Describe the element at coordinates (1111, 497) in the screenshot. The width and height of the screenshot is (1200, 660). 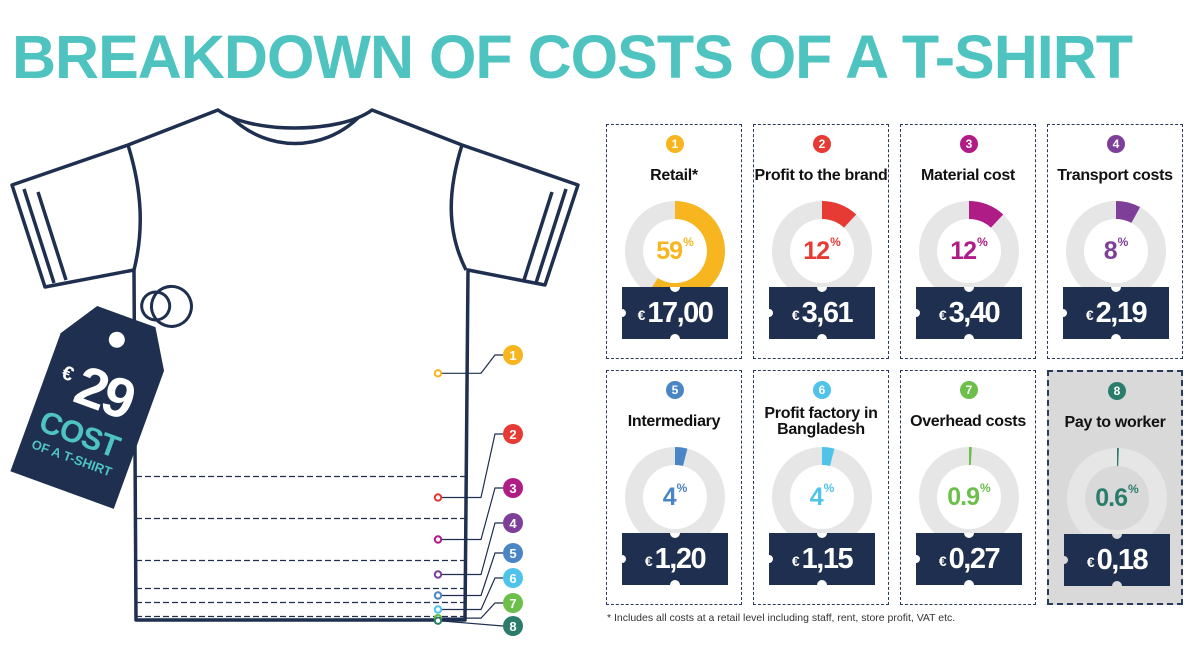
I see `percent-value: 0.6` at that location.